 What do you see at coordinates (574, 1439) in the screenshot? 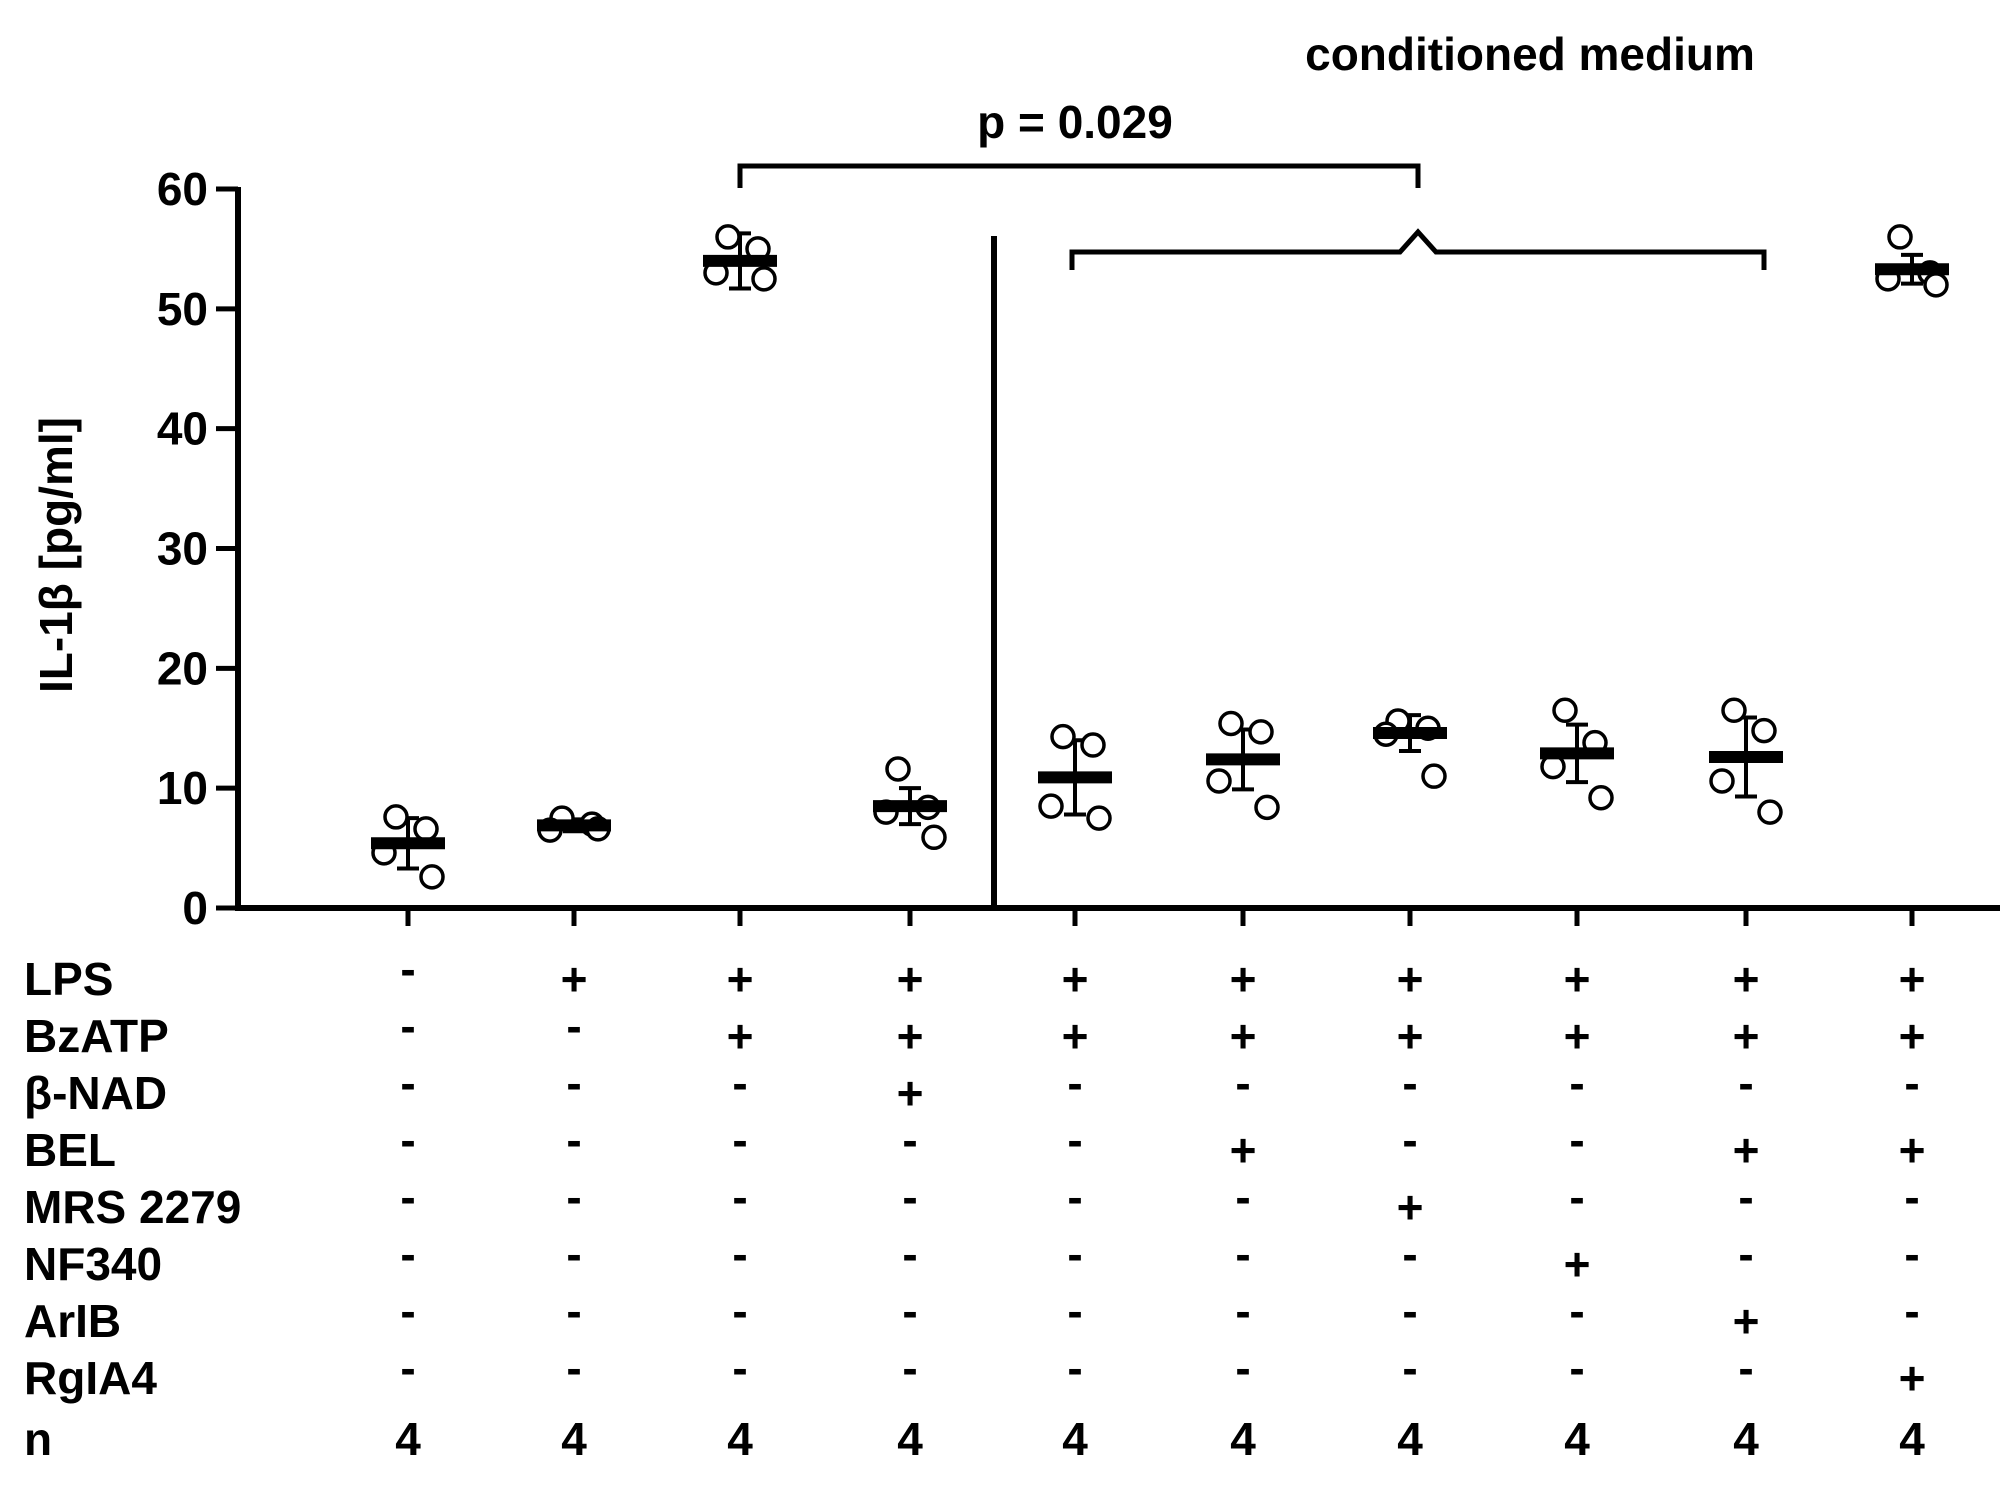
I see `cell-n-2: 4` at bounding box center [574, 1439].